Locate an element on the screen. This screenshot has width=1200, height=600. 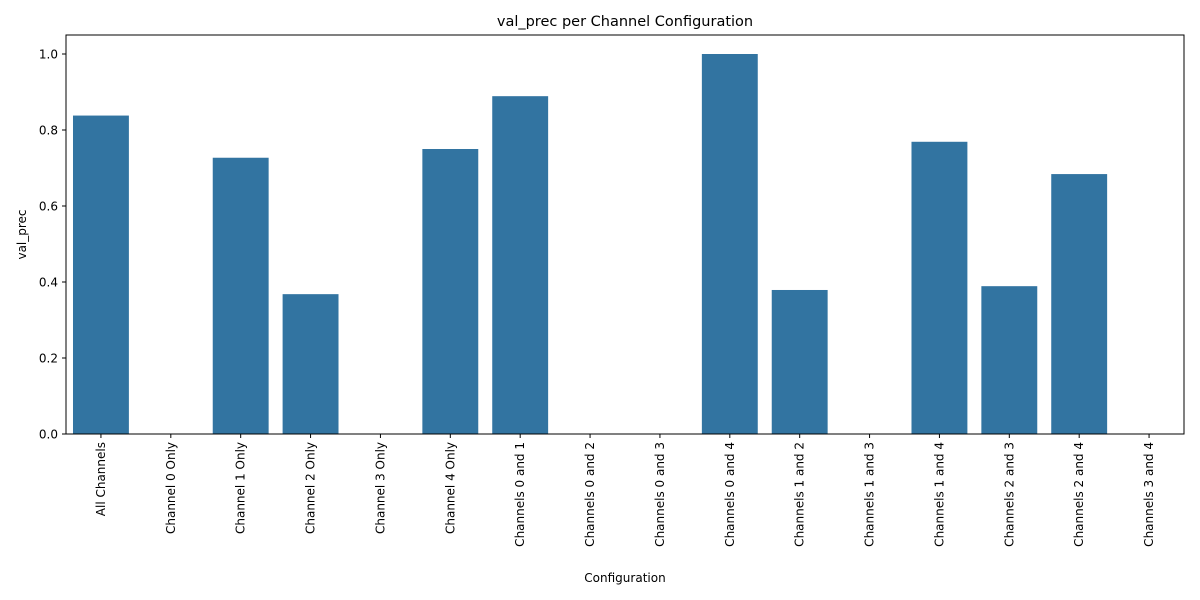
y-tick-label-3: 0.6 is located at coordinates (48, 207).